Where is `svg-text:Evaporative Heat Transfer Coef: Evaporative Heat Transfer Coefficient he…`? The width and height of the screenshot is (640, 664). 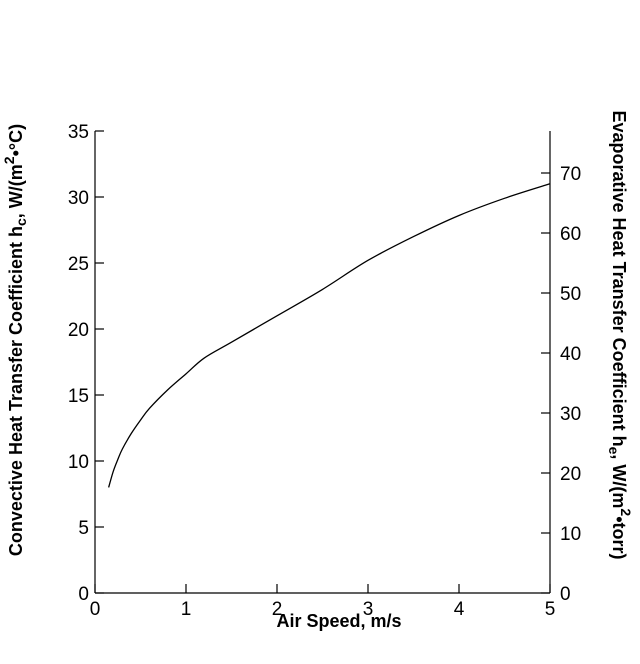
svg-text:Evaporative Heat Transfer Coef: Evaporative Heat Transfer Coefficient he… is located at coordinates (620, 335).